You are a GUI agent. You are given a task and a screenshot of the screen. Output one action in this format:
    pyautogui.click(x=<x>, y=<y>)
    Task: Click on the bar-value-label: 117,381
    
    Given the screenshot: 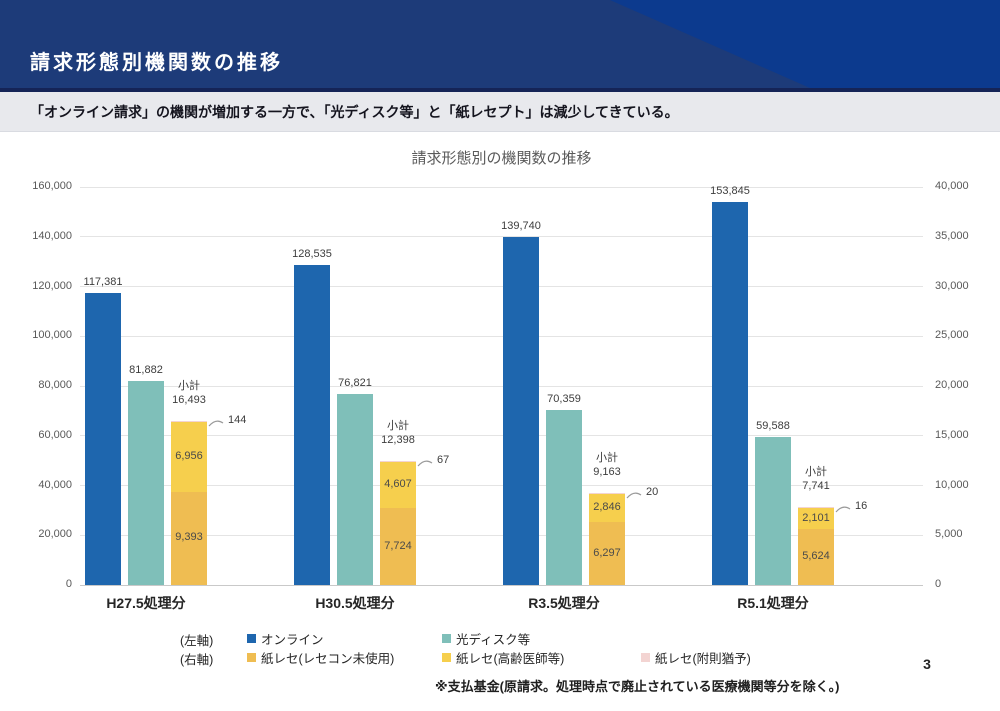 What is the action you would take?
    pyautogui.click(x=103, y=282)
    